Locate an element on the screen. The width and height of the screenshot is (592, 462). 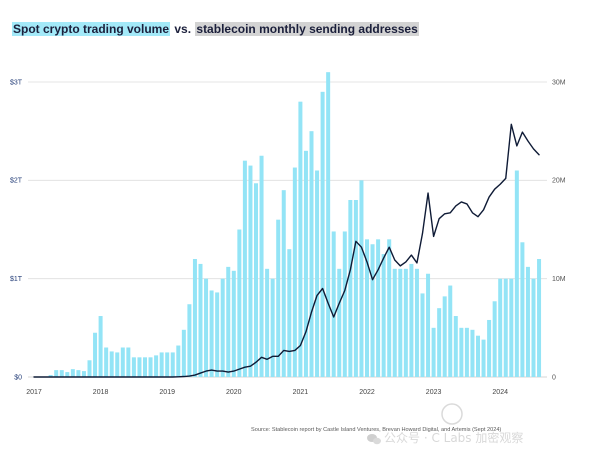
title-segment-vs: vs. is located at coordinates (183, 29).